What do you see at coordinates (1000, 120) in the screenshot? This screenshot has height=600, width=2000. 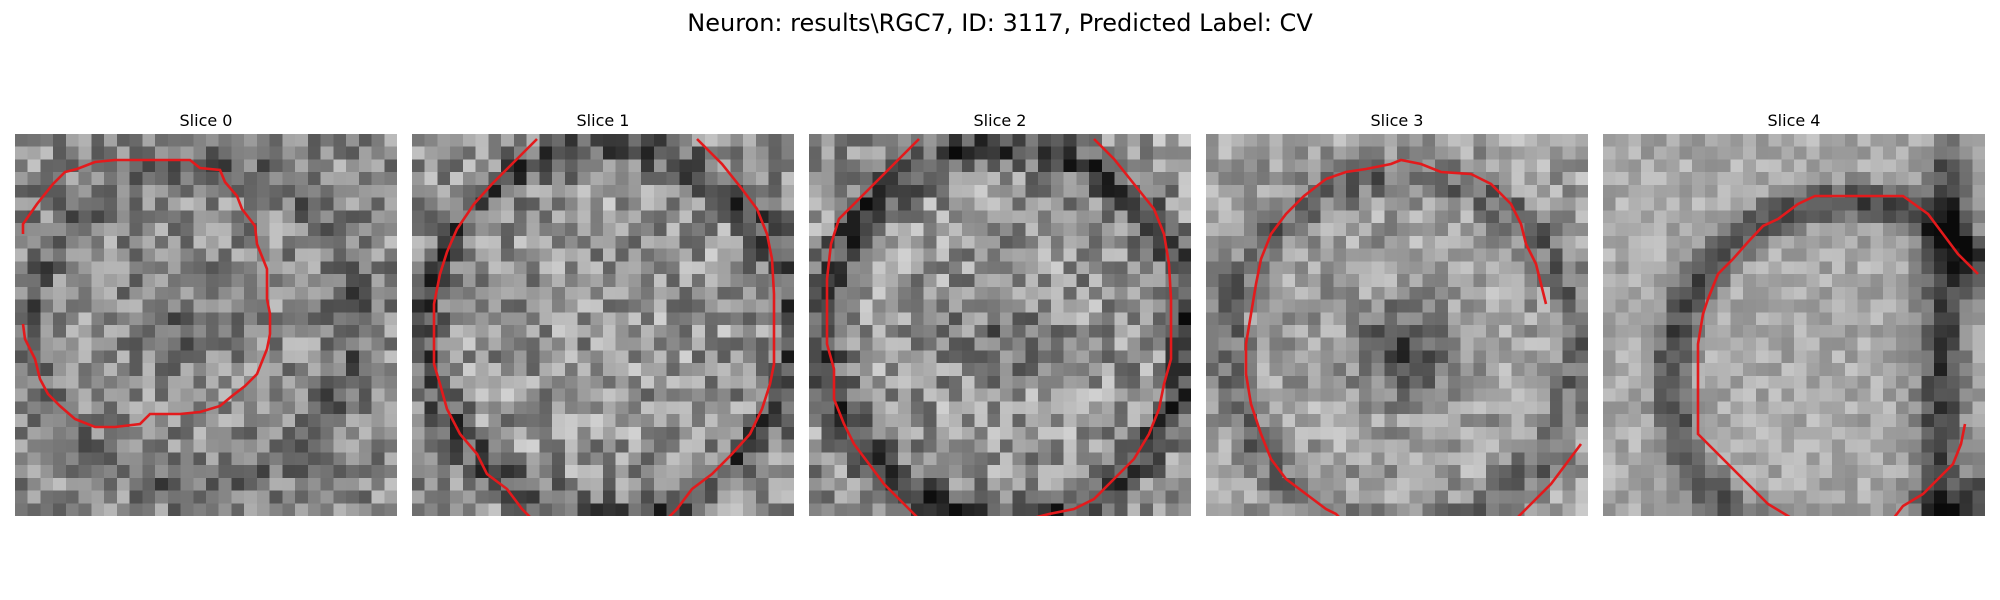 I see `slice-title-2: Slice 2` at bounding box center [1000, 120].